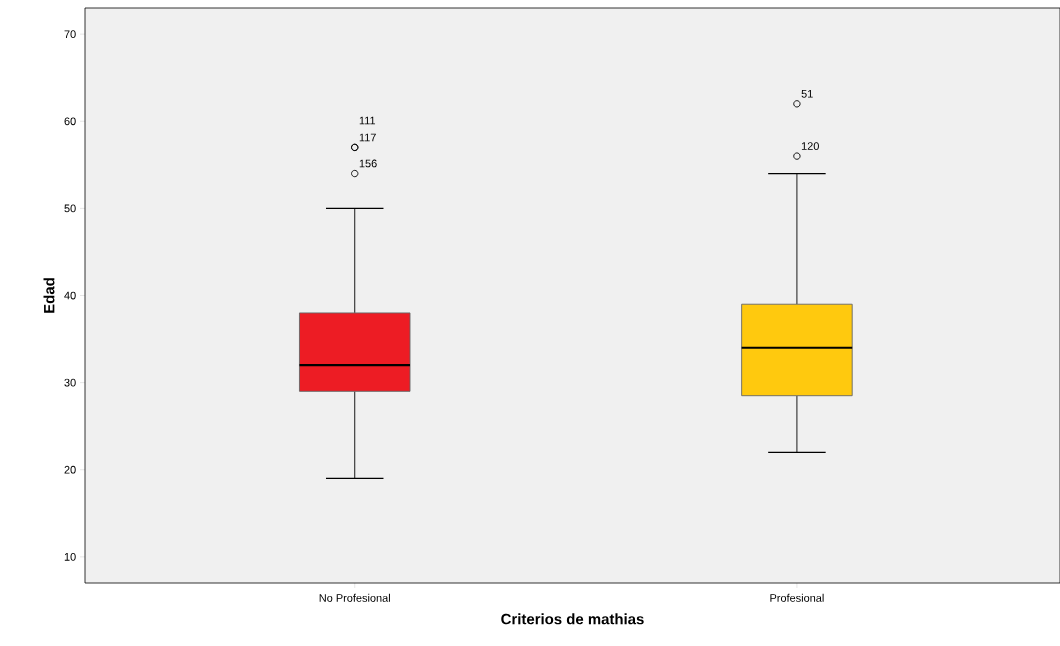  I want to click on annotation: 117, so click(367, 137).